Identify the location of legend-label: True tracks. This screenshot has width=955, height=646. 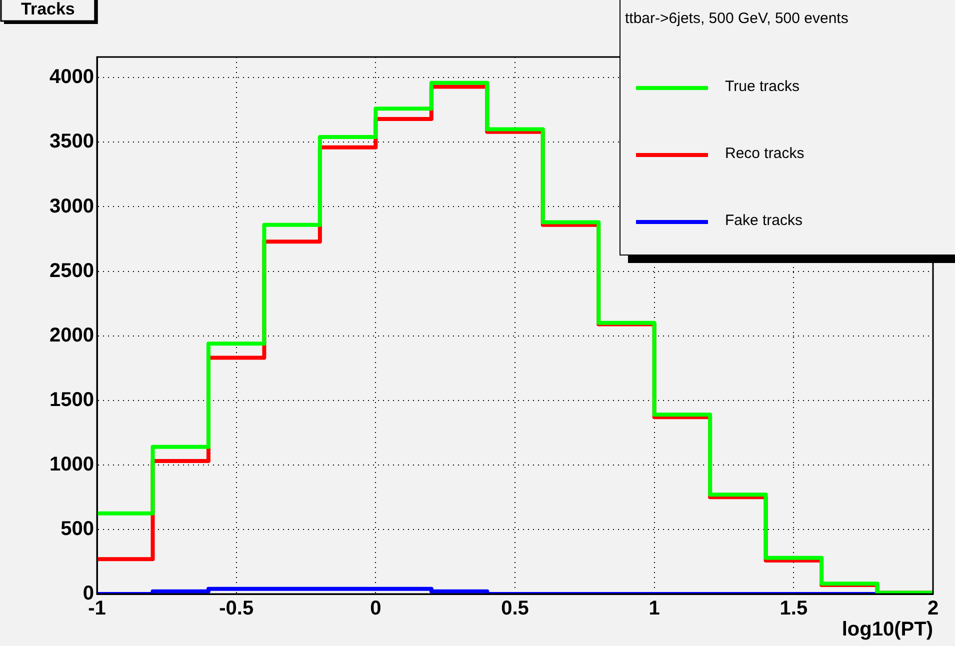
(762, 87).